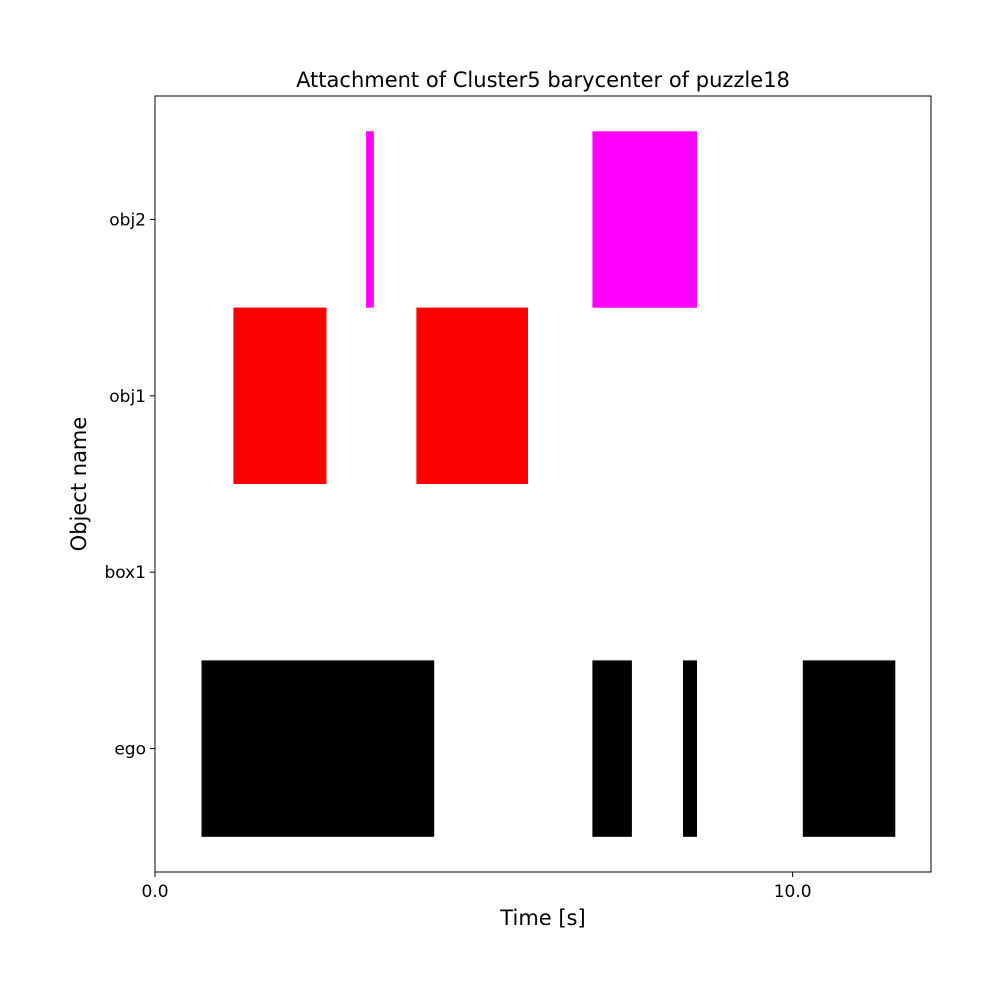 Image resolution: width=1000 pixels, height=1000 pixels. What do you see at coordinates (476, 887) in the screenshot?
I see `x-axis: 0.0 10.0` at bounding box center [476, 887].